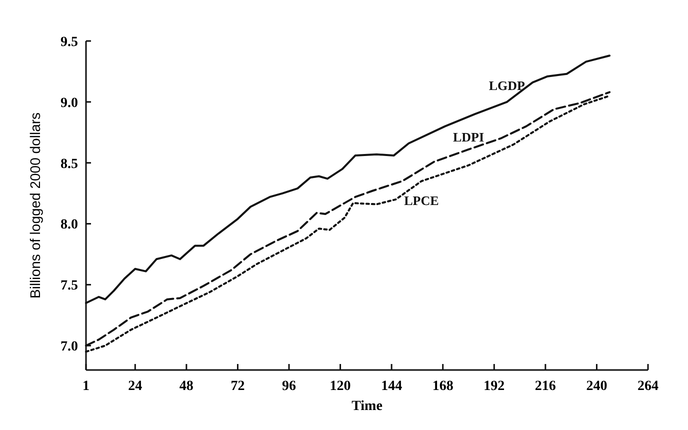  Describe the element at coordinates (69, 103) in the screenshot. I see `y-tick-label: 9.0` at that location.